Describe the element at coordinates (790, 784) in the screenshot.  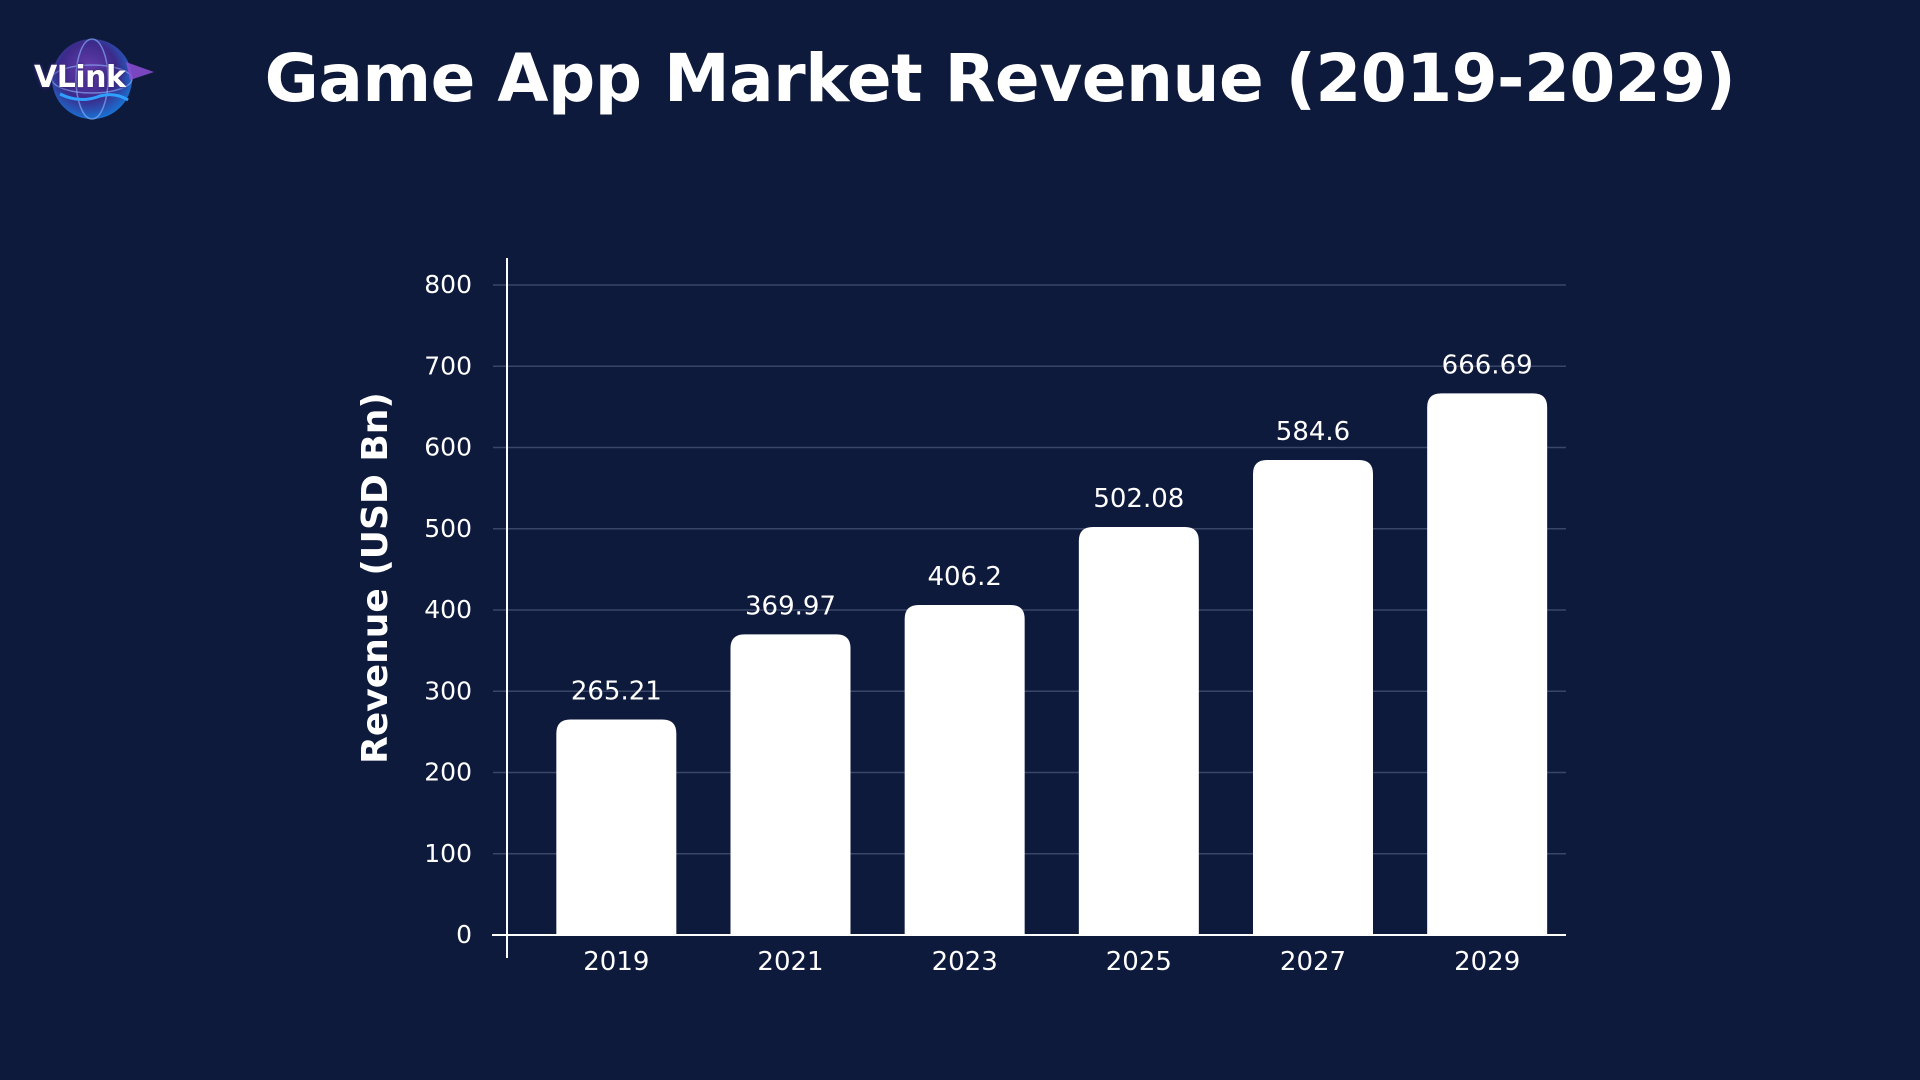
I see `bar-2021` at that location.